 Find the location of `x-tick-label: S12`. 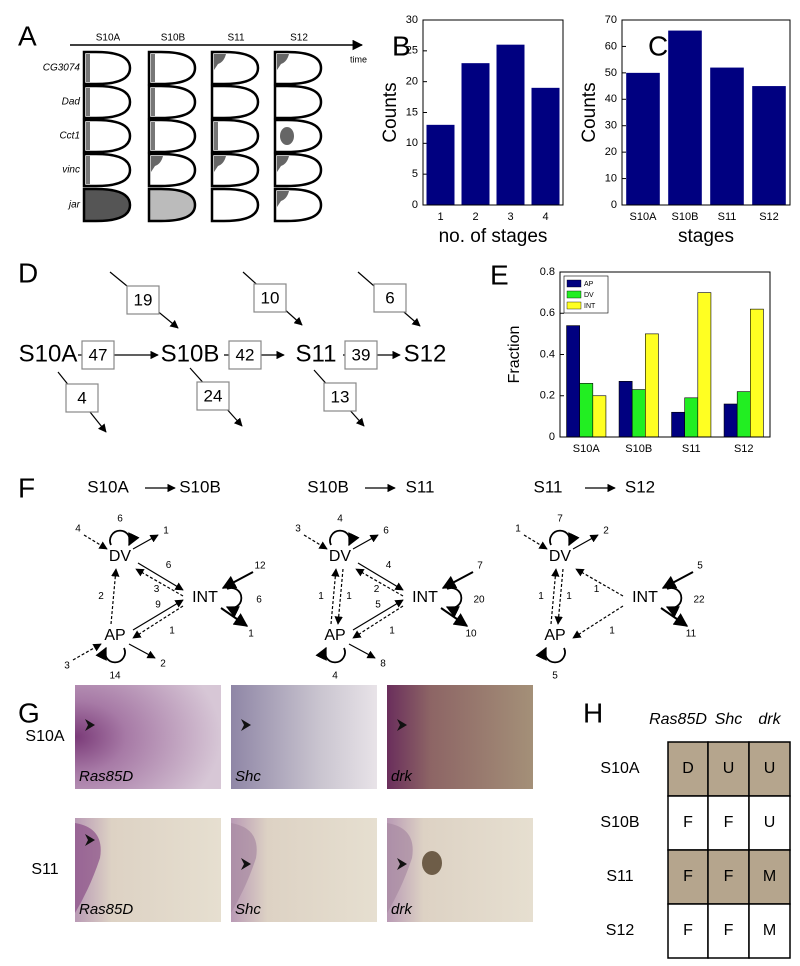

x-tick-label: S12 is located at coordinates (769, 217).